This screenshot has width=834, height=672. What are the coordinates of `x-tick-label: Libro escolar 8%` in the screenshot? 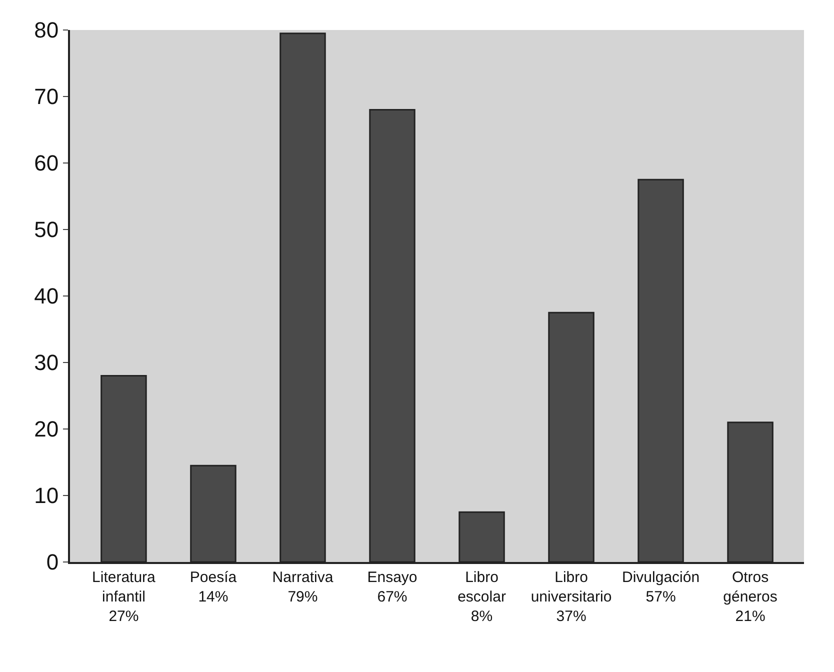 It's located at (482, 597).